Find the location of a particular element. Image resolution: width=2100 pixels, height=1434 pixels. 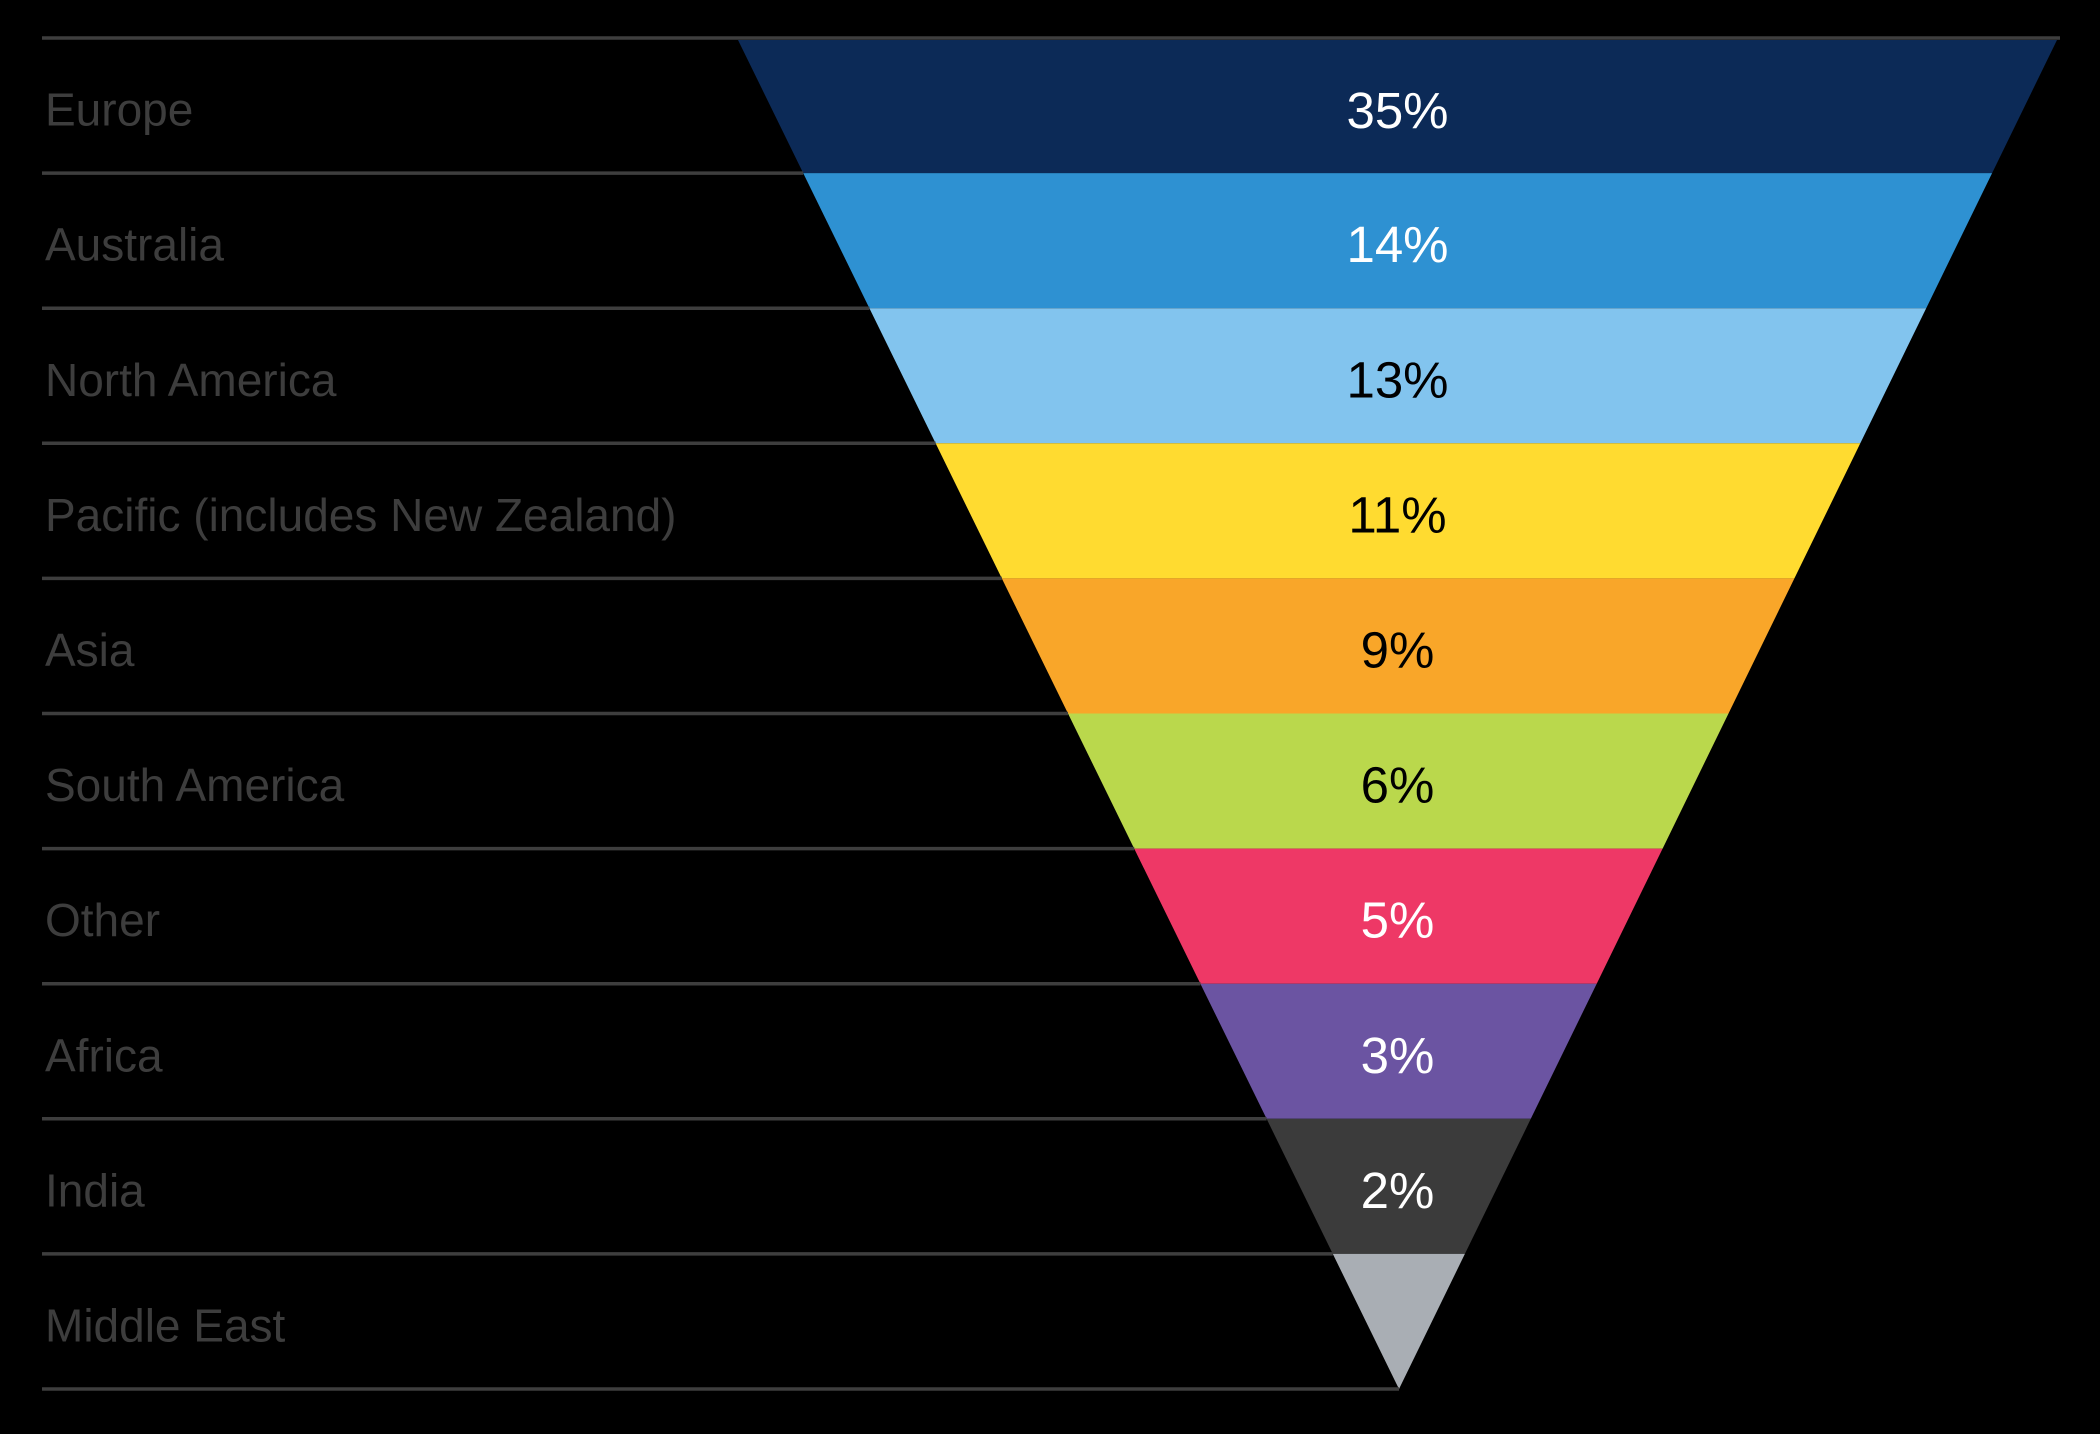

segment-value-label-south-america: 6% is located at coordinates (1398, 785).